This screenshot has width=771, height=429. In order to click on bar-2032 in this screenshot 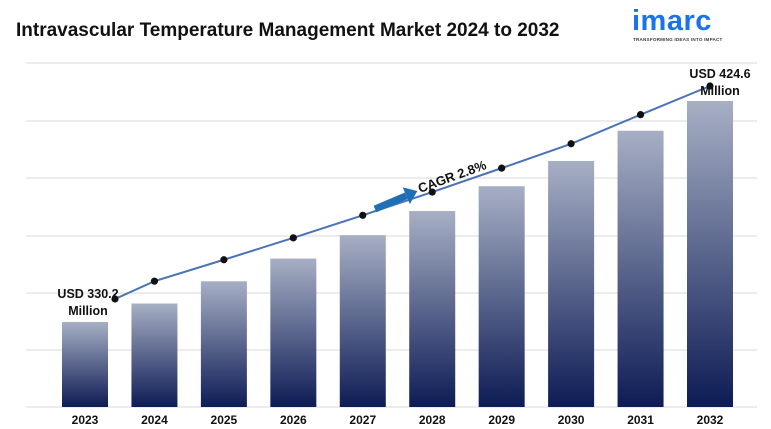, I will do `click(710, 254)`.